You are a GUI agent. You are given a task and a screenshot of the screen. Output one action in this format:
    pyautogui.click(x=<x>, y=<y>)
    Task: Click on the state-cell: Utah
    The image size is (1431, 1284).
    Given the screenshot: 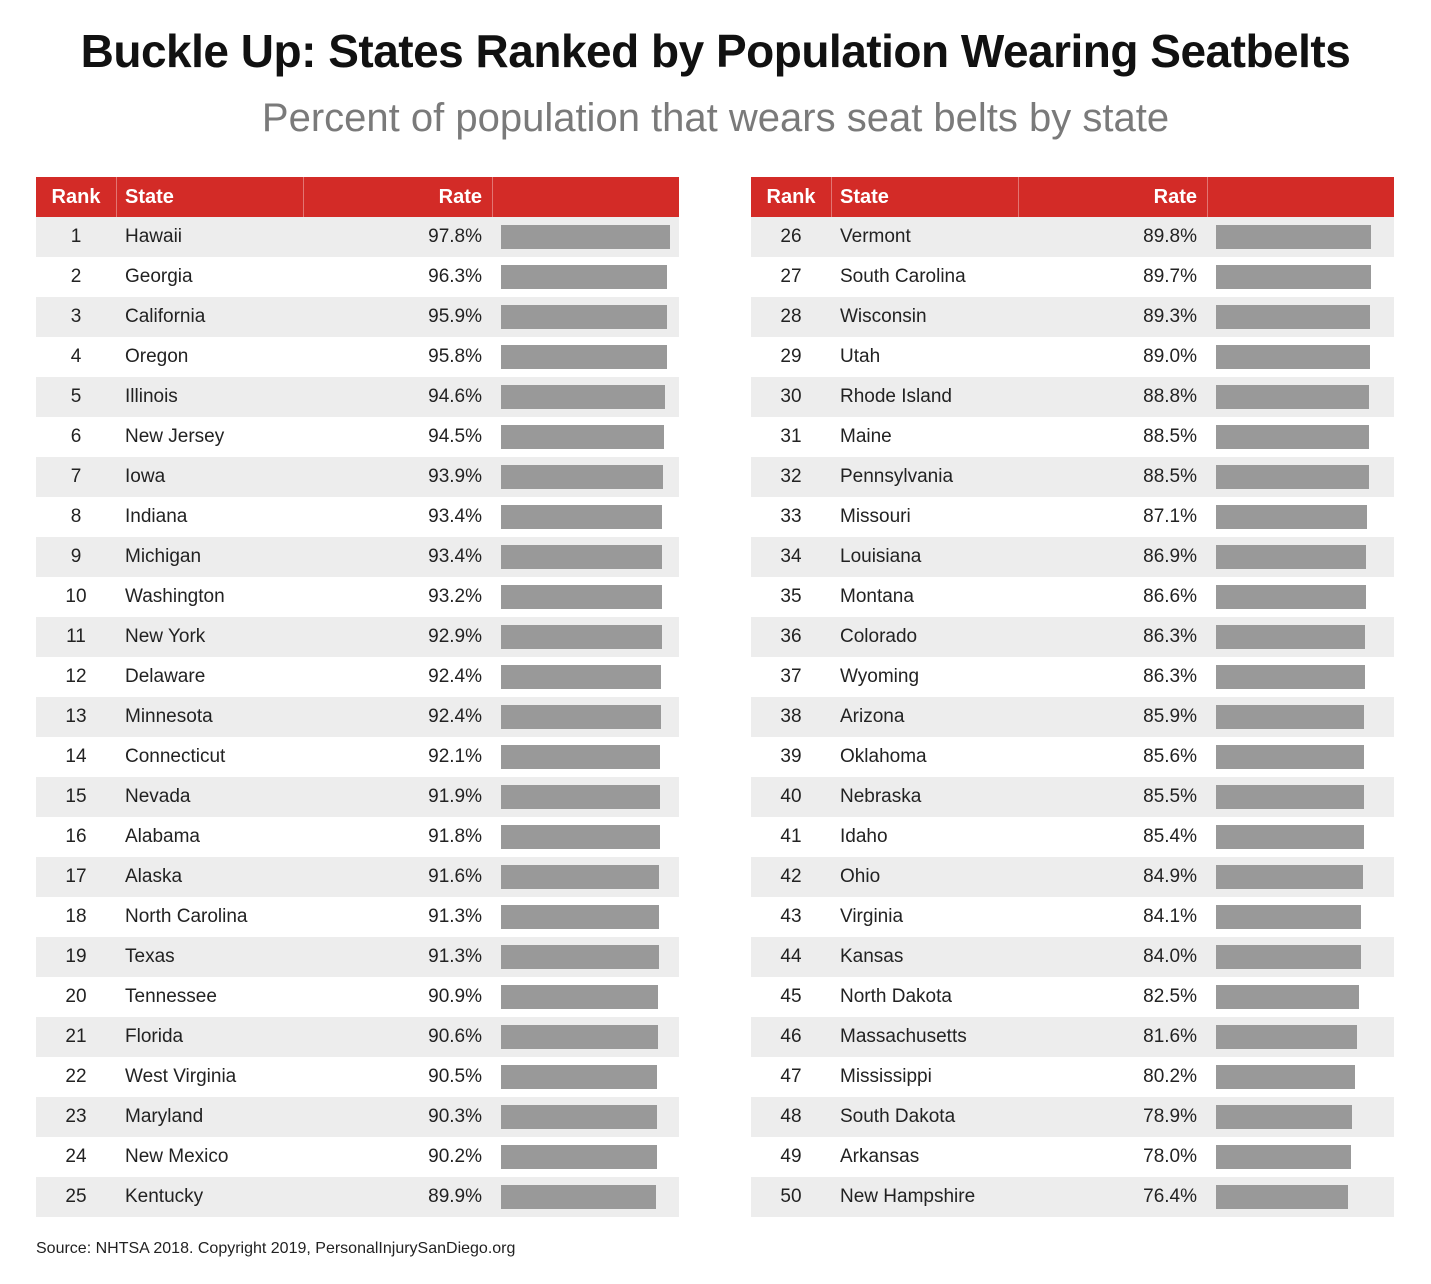 What is the action you would take?
    pyautogui.click(x=860, y=356)
    